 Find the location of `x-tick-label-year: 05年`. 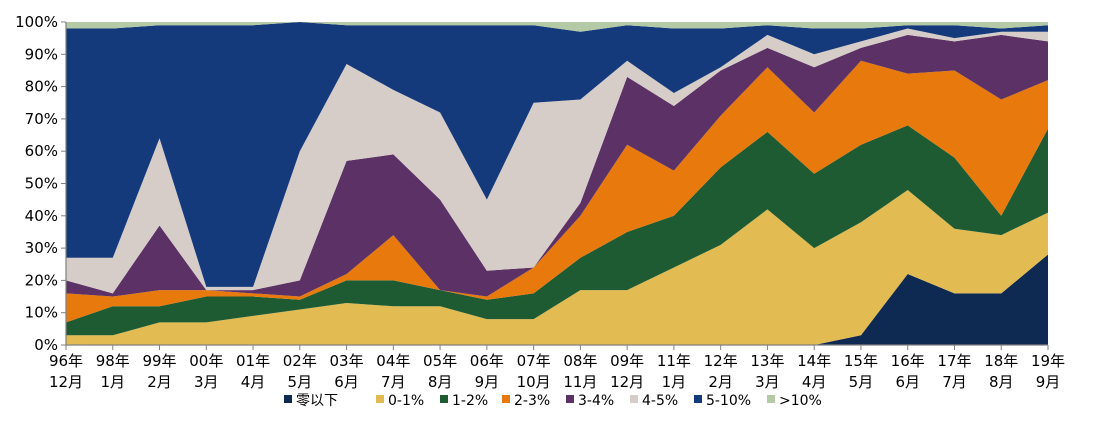

x-tick-label-year: 05年 is located at coordinates (440, 361).